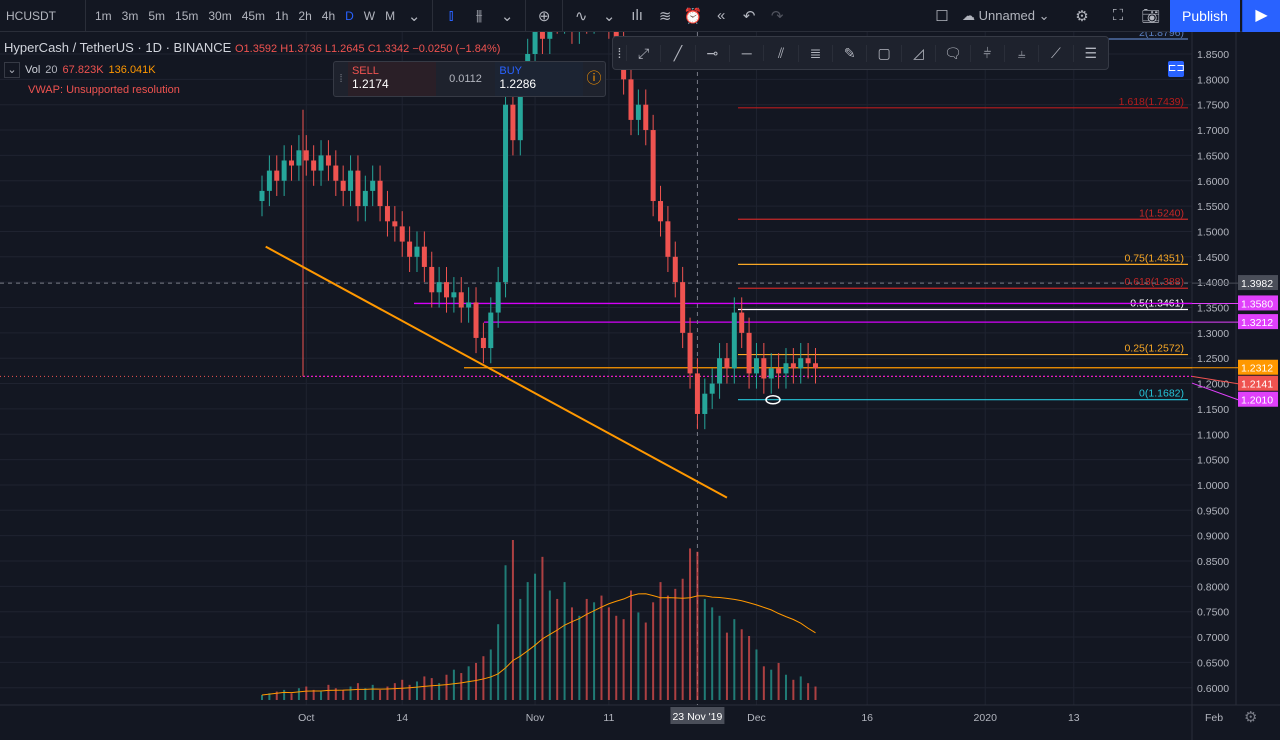  What do you see at coordinates (390, 15) in the screenshot?
I see `timeframe-M: M` at bounding box center [390, 15].